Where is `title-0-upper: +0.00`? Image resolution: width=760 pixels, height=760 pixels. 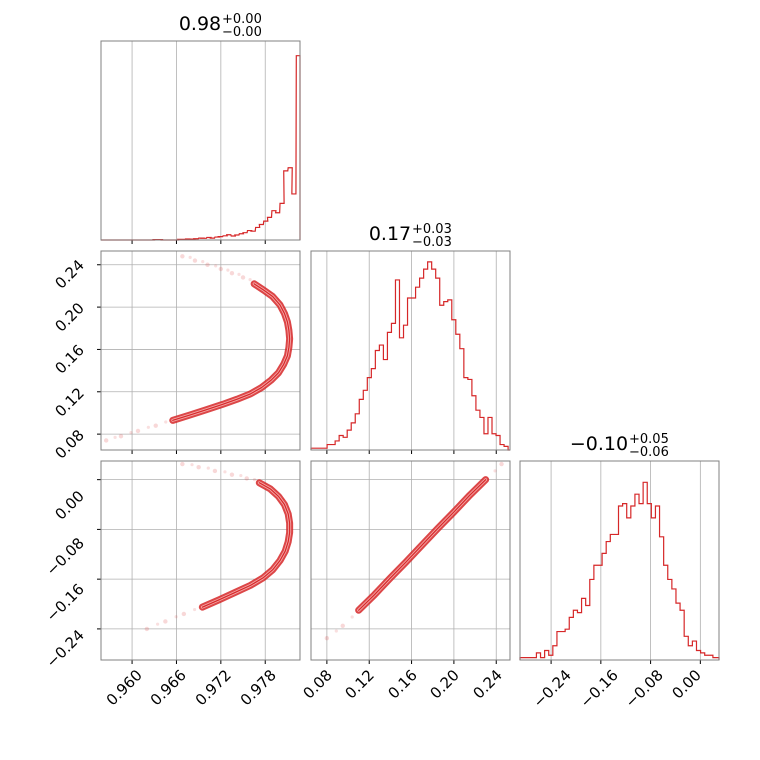 title-0-upper: +0.00 is located at coordinates (242, 19).